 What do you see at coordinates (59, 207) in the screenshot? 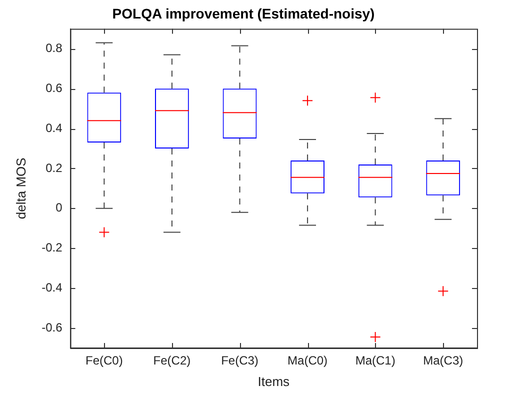
I see `y-tick-label: 0` at bounding box center [59, 207].